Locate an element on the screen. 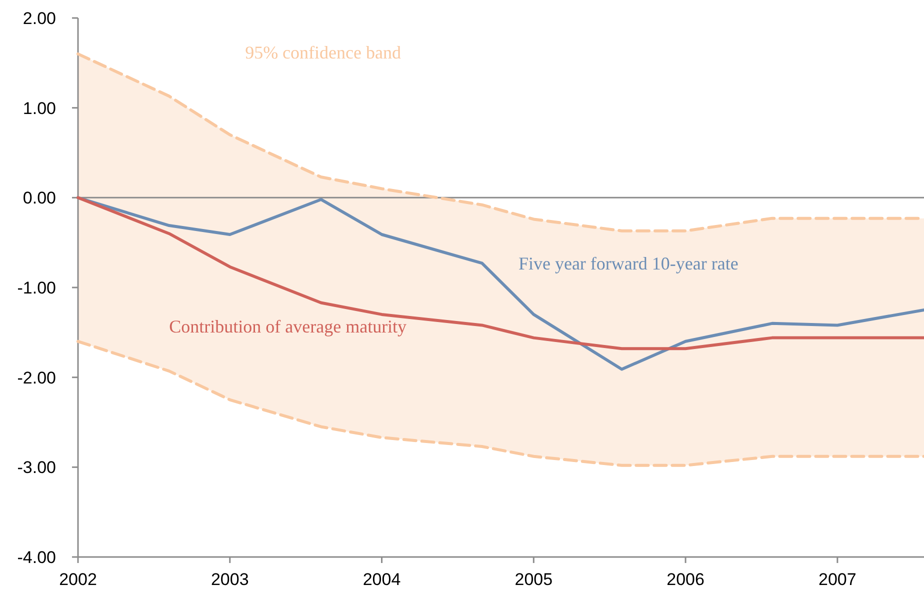 The width and height of the screenshot is (924, 597). y-tick-label: -4.00 is located at coordinates (36, 557).